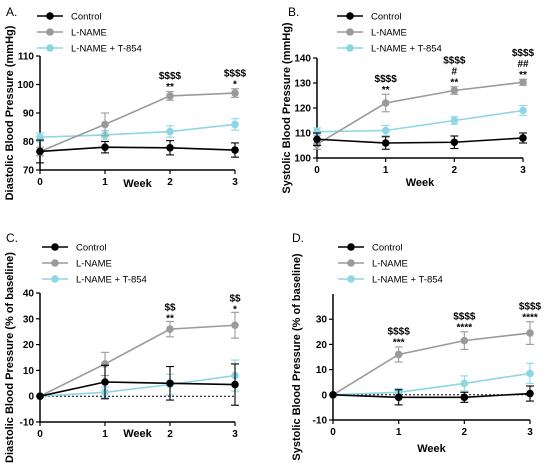 This screenshot has width=550, height=467. What do you see at coordinates (302, 59) in the screenshot?
I see `y-tick-label: 140` at bounding box center [302, 59].